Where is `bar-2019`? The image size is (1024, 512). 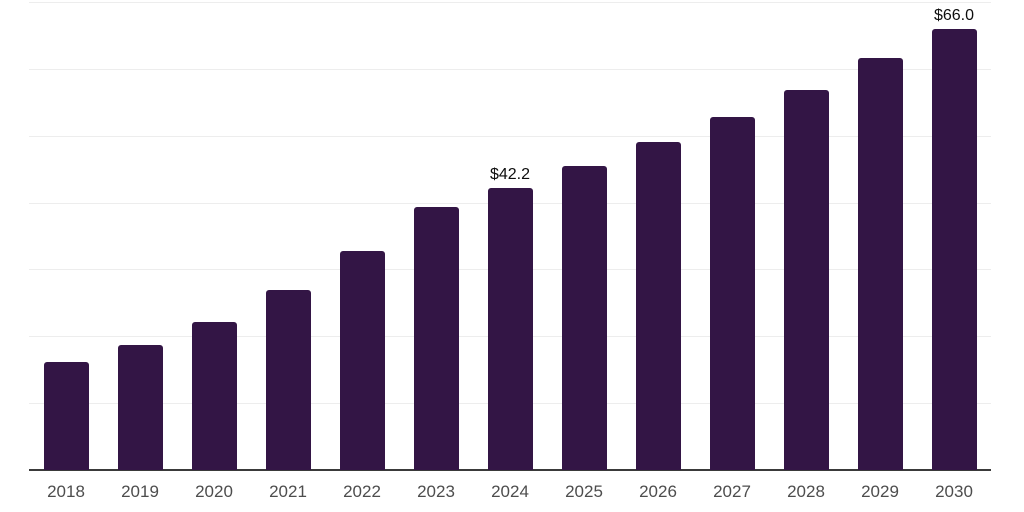
bar-2019 is located at coordinates (140, 407).